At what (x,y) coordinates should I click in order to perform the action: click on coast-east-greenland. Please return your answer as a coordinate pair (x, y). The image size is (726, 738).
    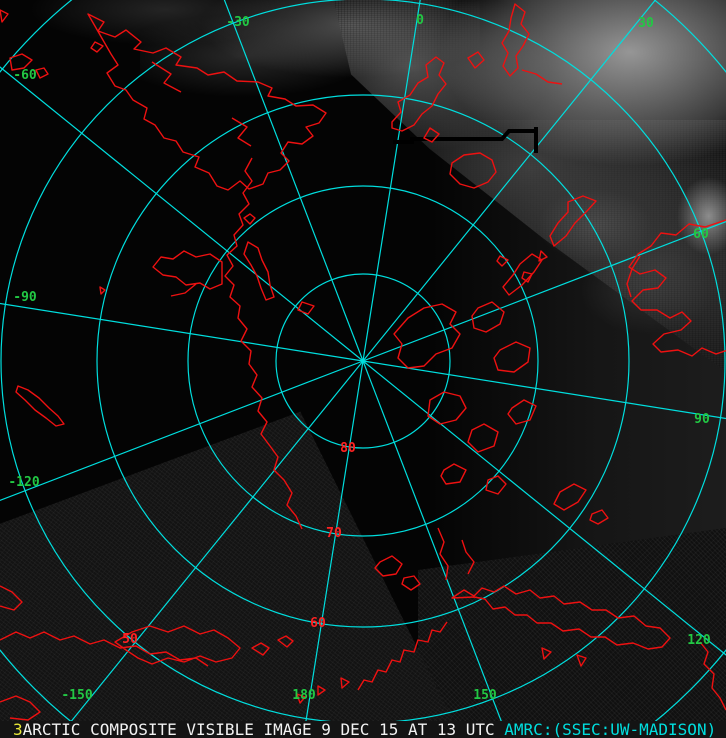
    Looking at the image, I should click on (263, 343).